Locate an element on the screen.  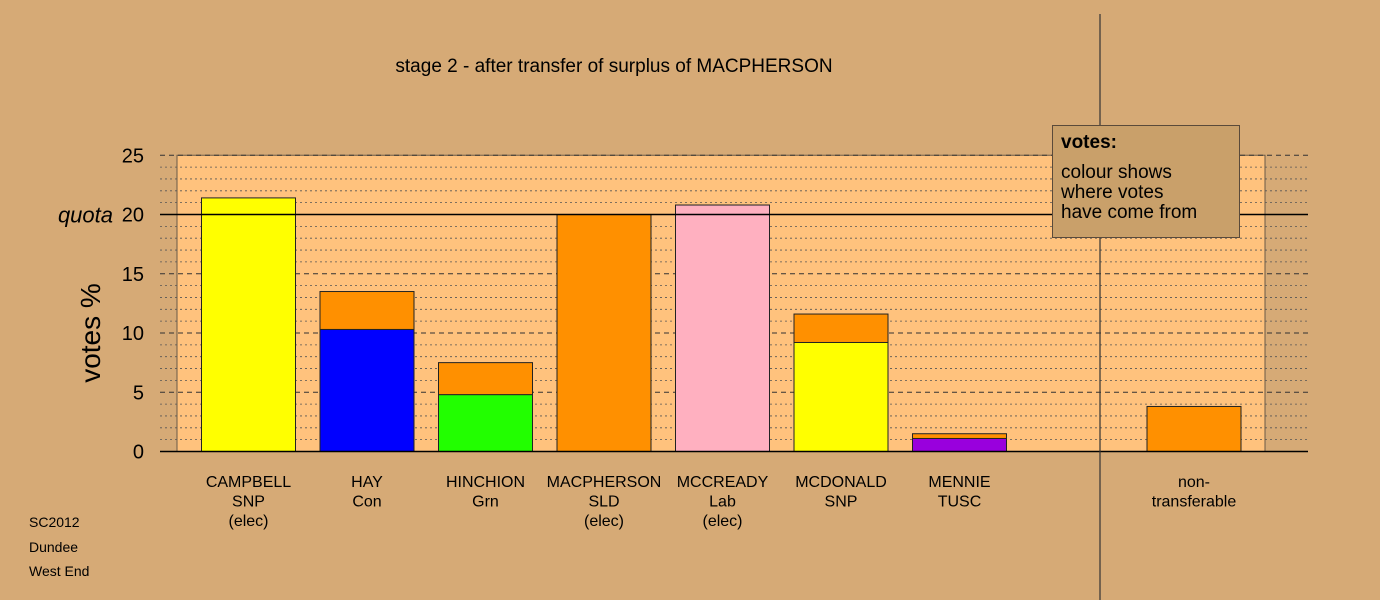
legend-title: votes: is located at coordinates (1089, 142).